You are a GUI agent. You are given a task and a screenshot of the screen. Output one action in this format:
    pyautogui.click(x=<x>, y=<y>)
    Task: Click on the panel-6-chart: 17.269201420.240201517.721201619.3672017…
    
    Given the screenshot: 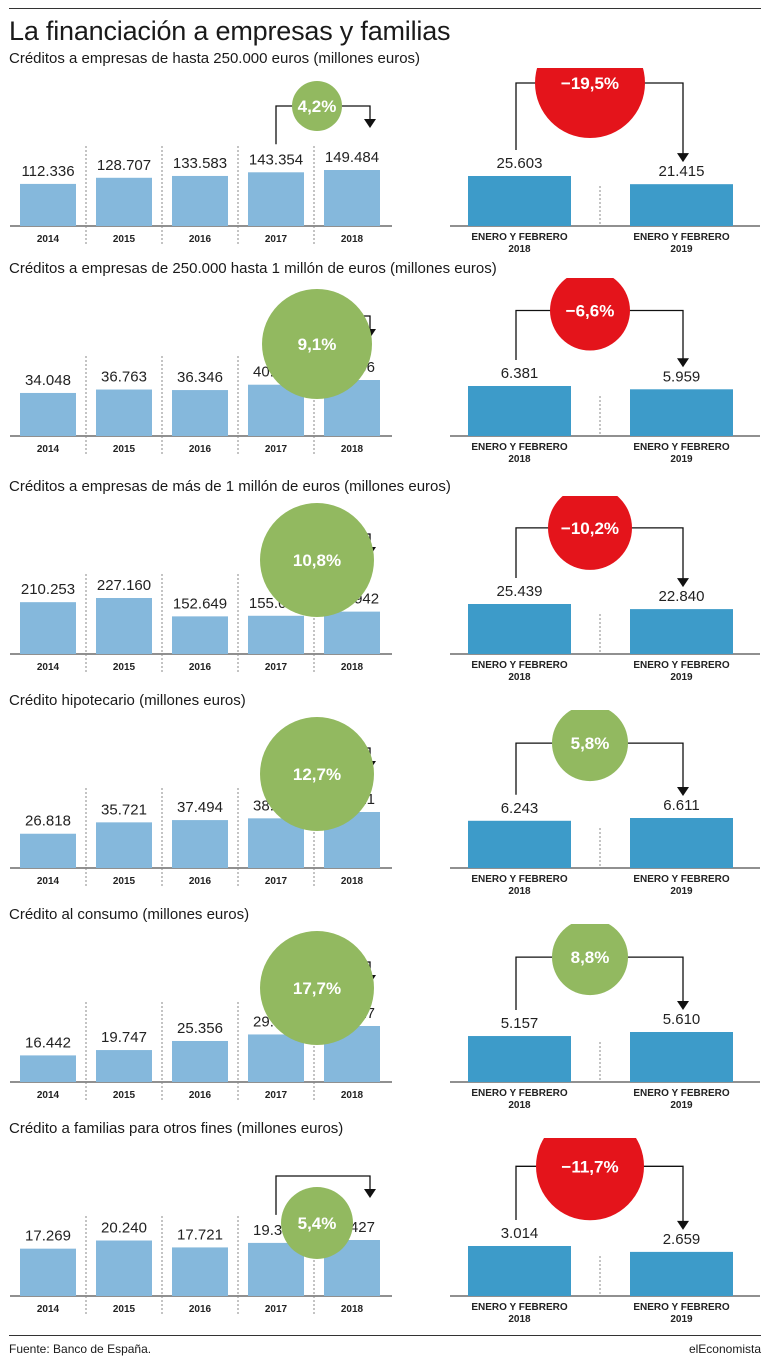 What is the action you would take?
    pyautogui.click(x=385, y=1231)
    